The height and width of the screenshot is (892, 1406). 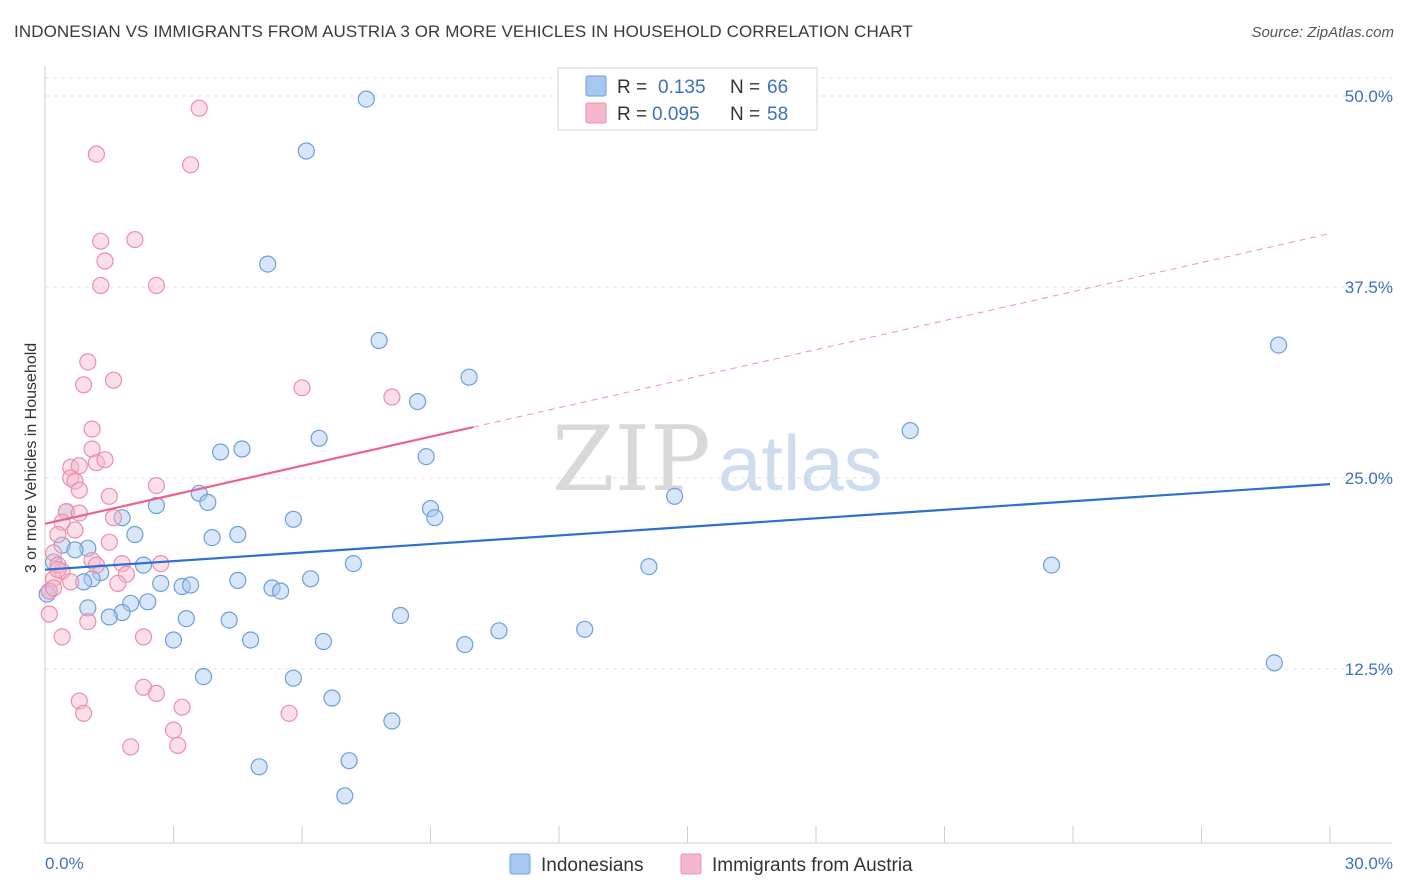 What do you see at coordinates (777, 114) in the screenshot?
I see `legend-n-value-2: 58` at bounding box center [777, 114].